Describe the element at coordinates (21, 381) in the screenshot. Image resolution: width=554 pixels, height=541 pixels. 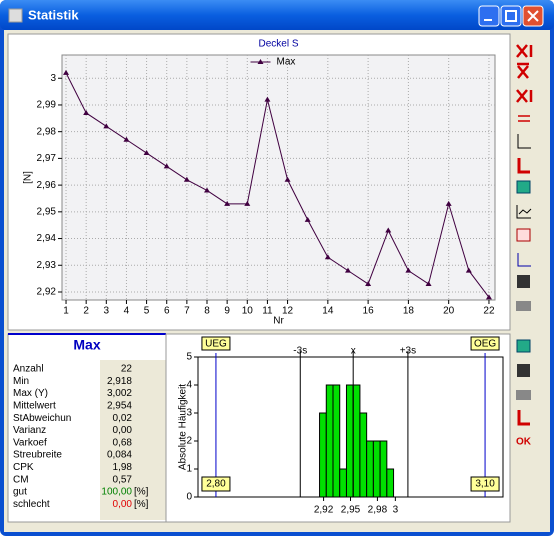
I see `stat-label: Min` at that location.